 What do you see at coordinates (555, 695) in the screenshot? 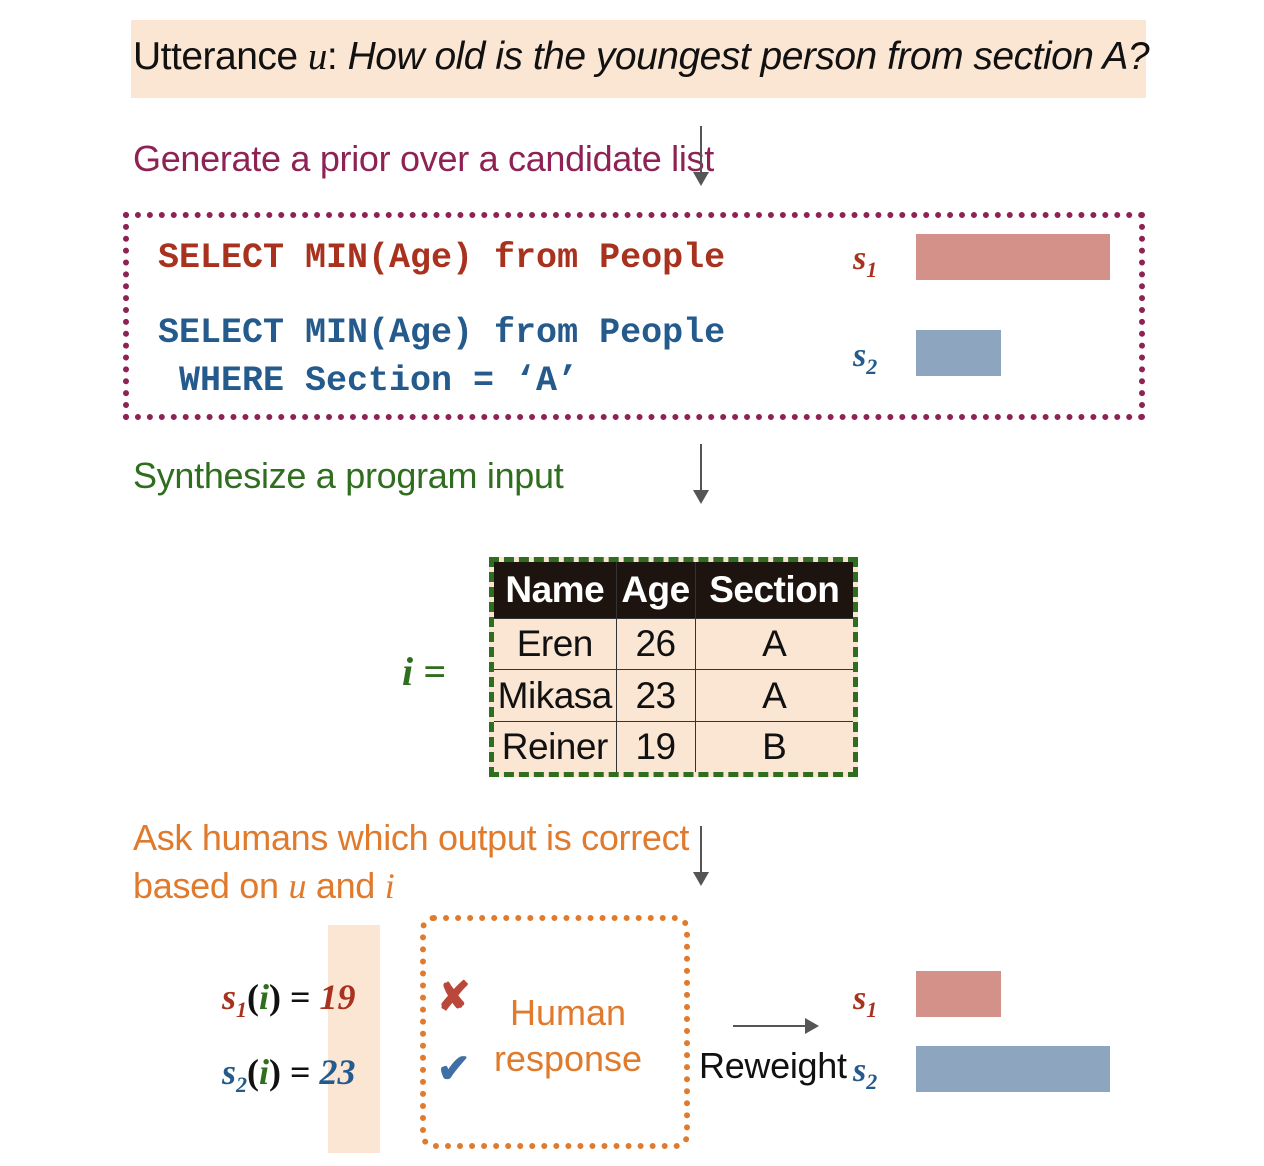
I see `table-cell: Mikasa` at bounding box center [555, 695].